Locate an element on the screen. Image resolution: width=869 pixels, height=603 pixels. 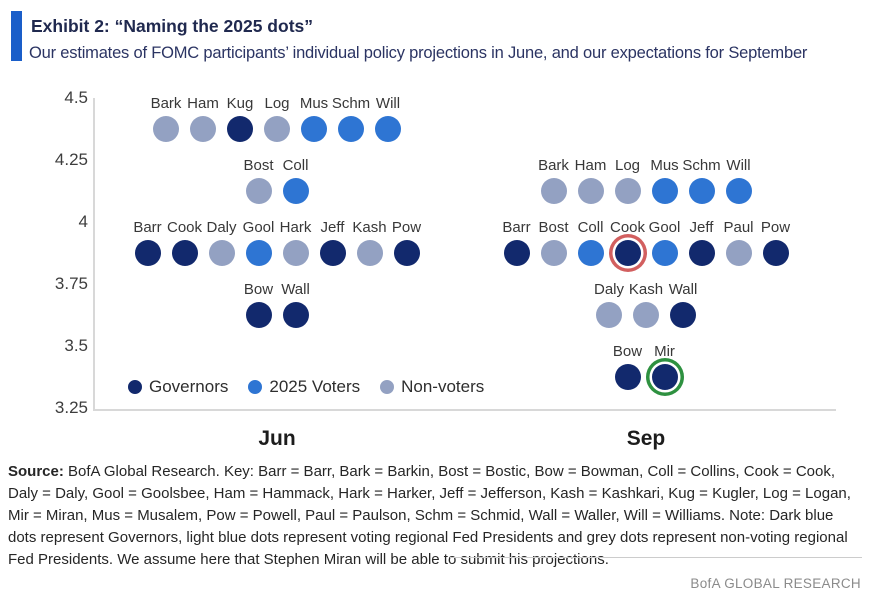
legend-item-voter: 2025 Voters is located at coordinates (304, 387).